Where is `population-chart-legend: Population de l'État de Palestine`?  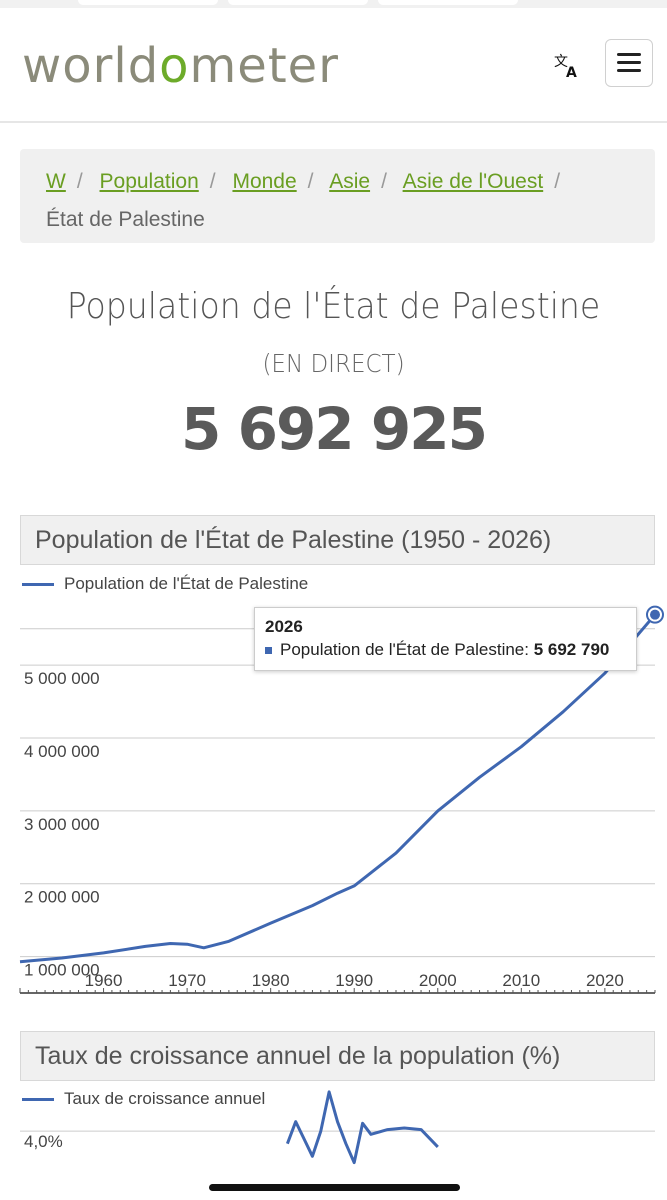
population-chart-legend: Population de l'État de Palestine is located at coordinates (165, 584).